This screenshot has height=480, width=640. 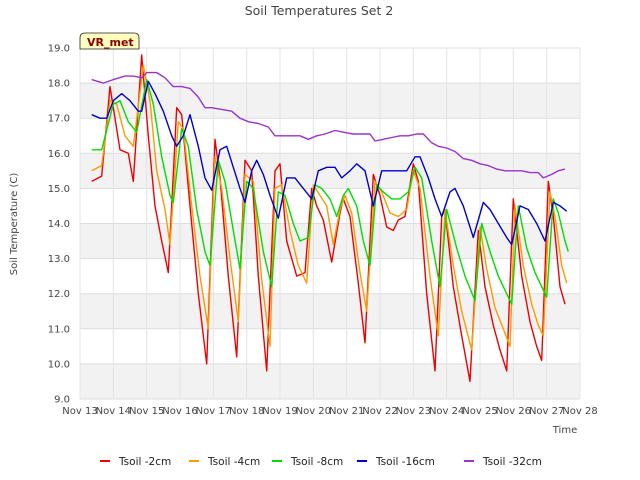 I want to click on y-tick-label: 17.0, so click(x=59, y=119).